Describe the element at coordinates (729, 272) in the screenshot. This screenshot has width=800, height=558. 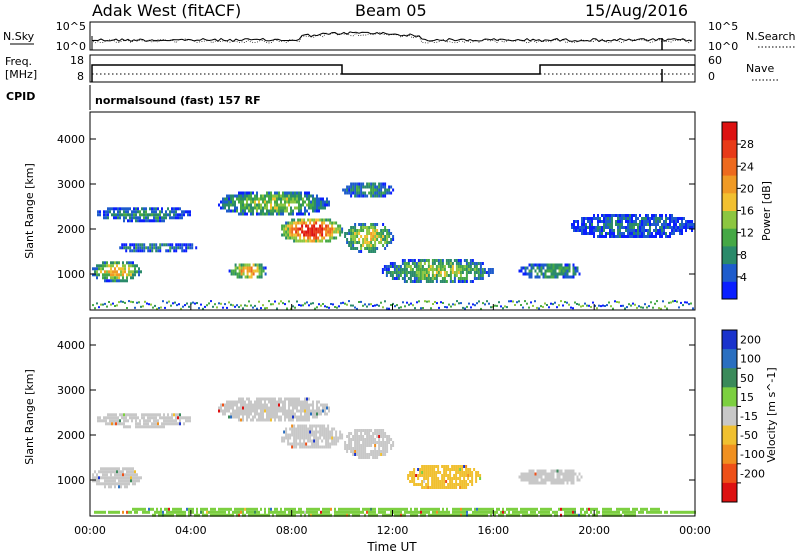
I see `colorbar-segment` at that location.